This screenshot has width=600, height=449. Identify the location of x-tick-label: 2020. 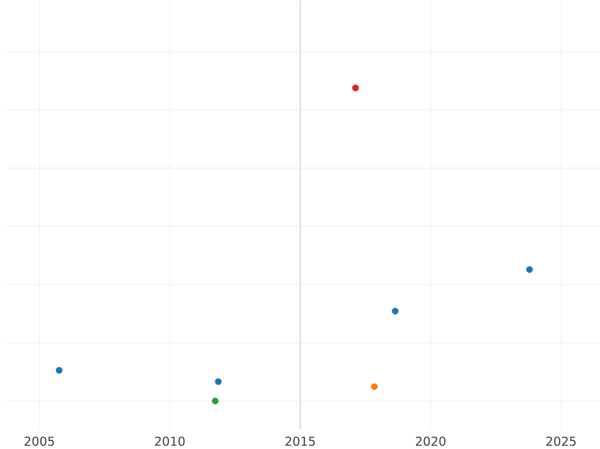
(431, 441).